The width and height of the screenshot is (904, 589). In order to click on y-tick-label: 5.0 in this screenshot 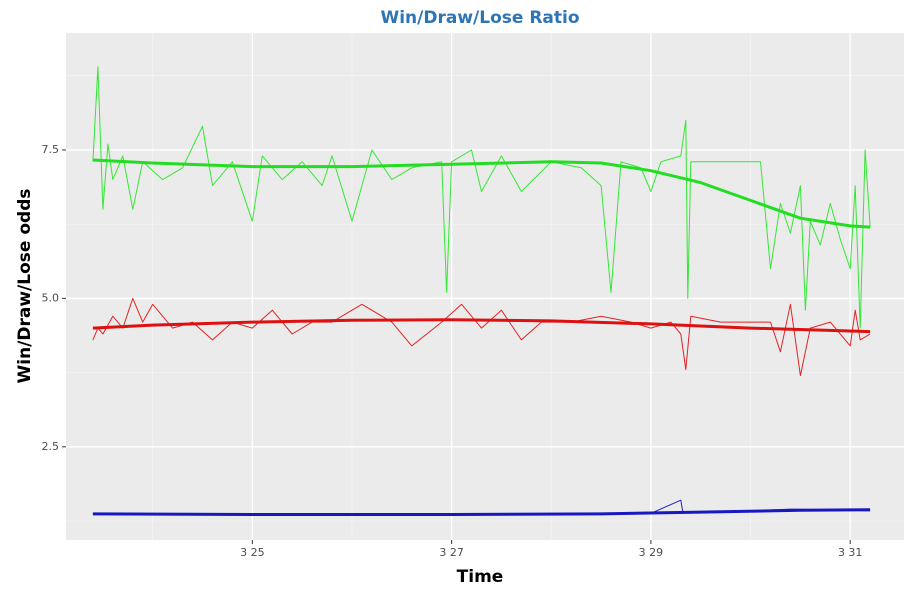, I will do `click(51, 297)`.